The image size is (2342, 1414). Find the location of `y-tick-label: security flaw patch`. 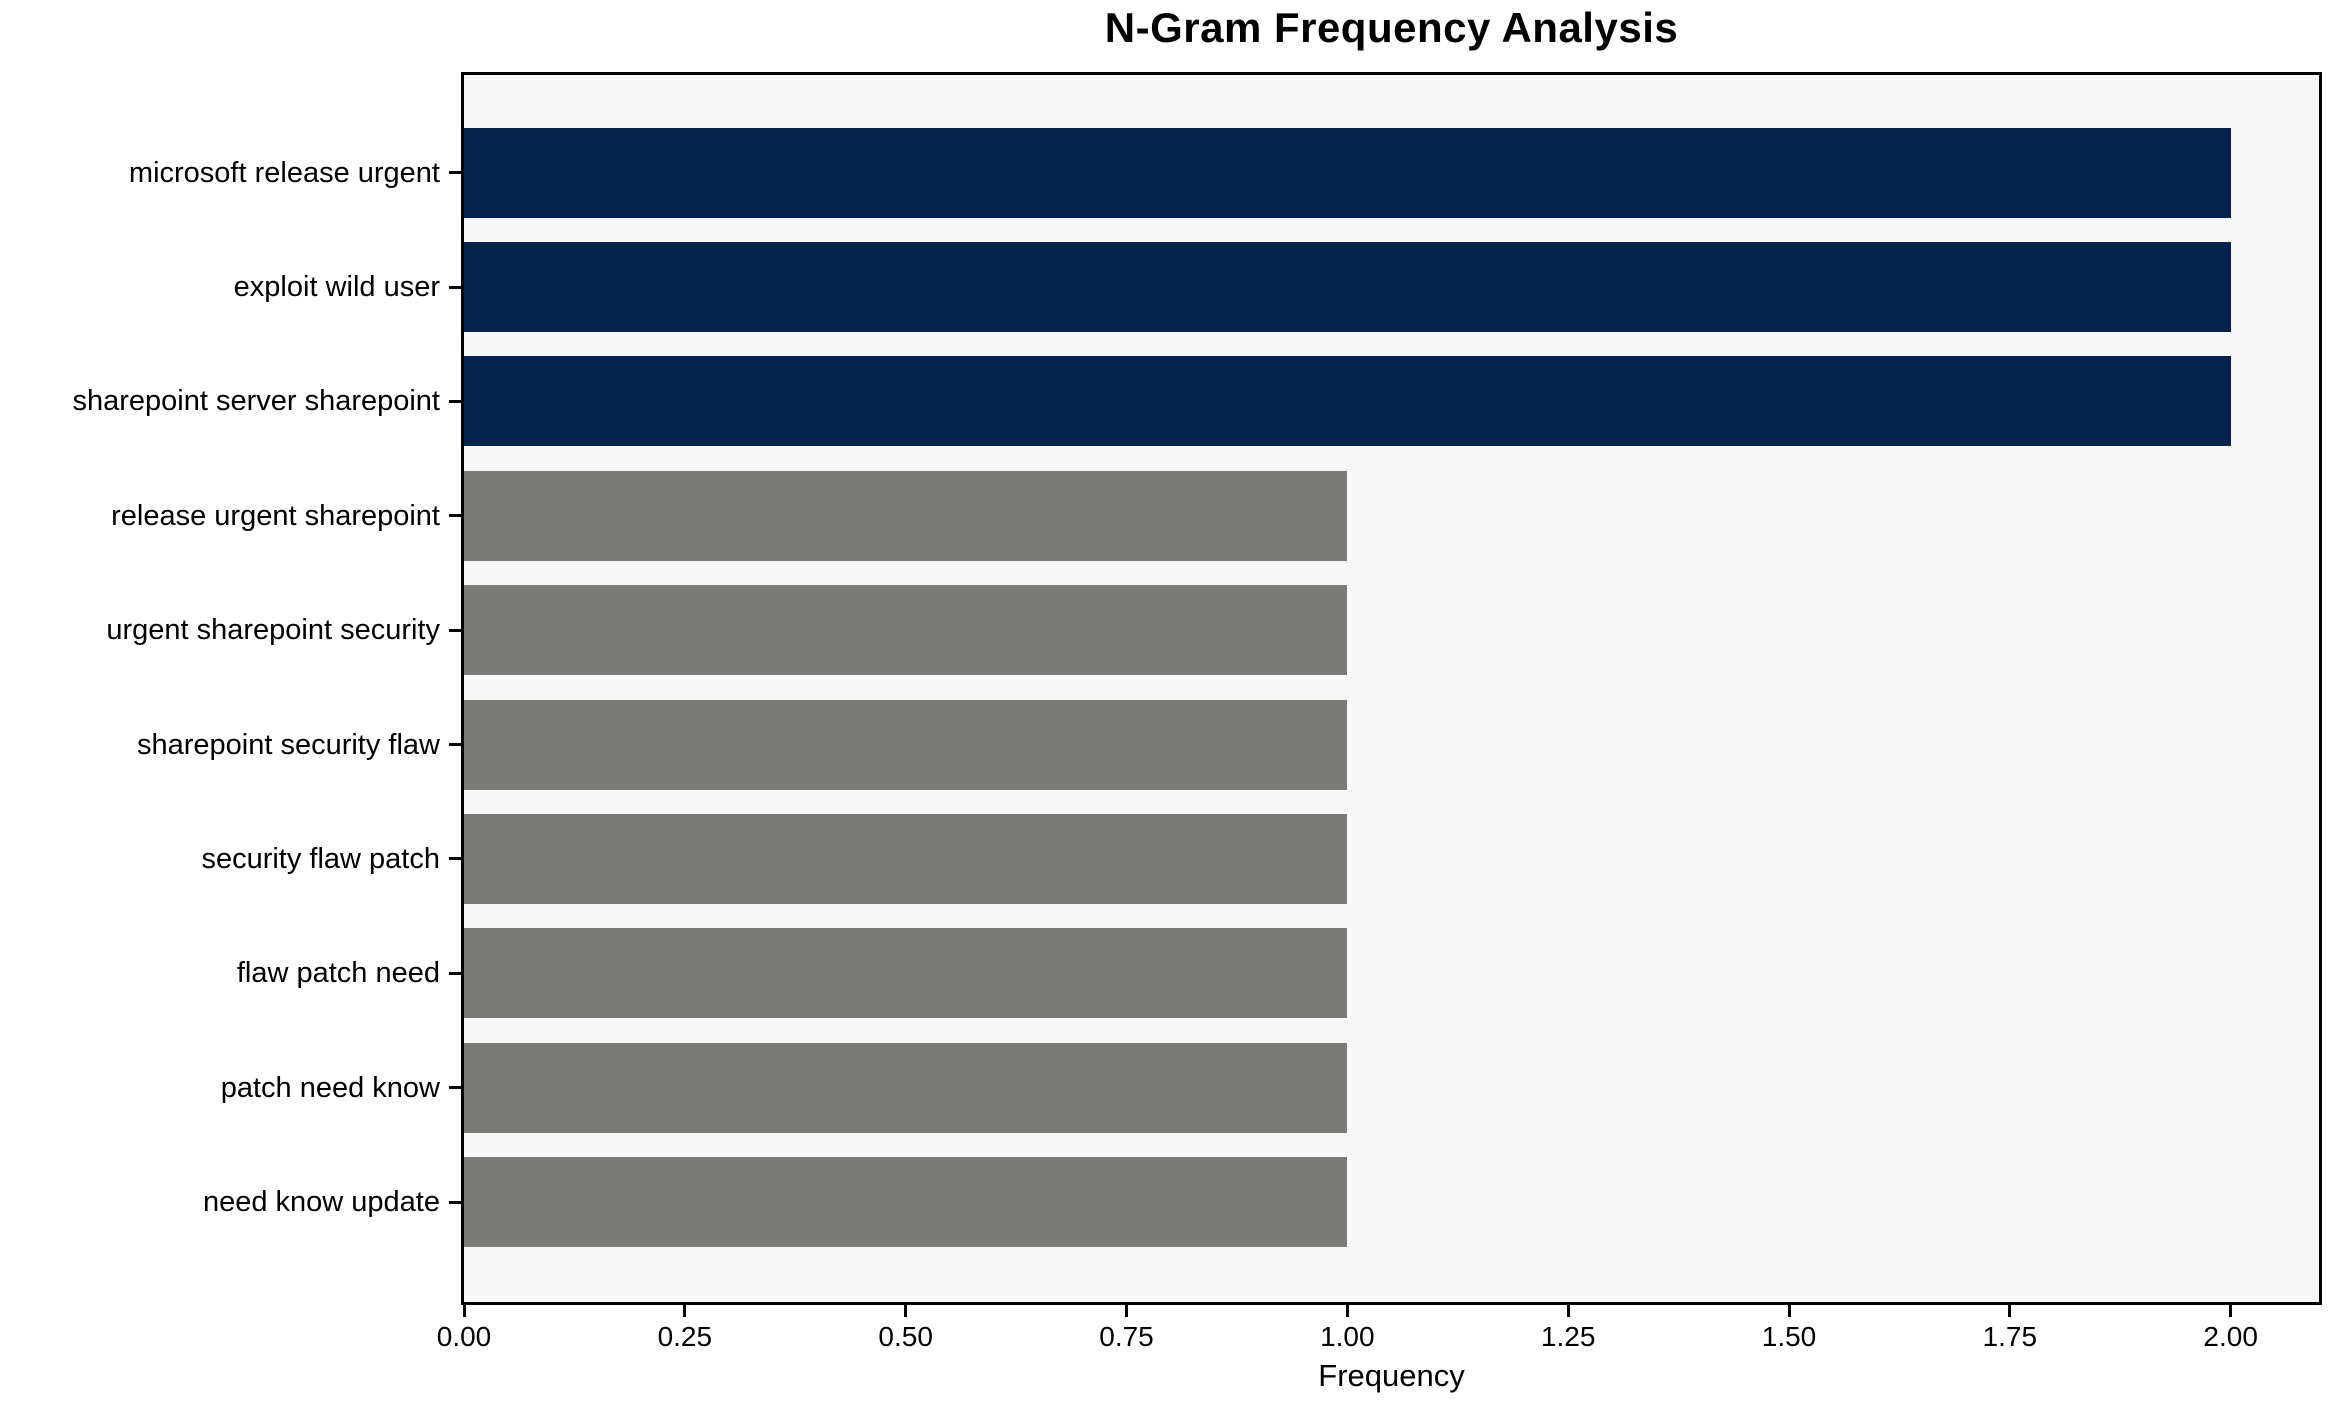

y-tick-label: security flaw patch is located at coordinates (320, 858).